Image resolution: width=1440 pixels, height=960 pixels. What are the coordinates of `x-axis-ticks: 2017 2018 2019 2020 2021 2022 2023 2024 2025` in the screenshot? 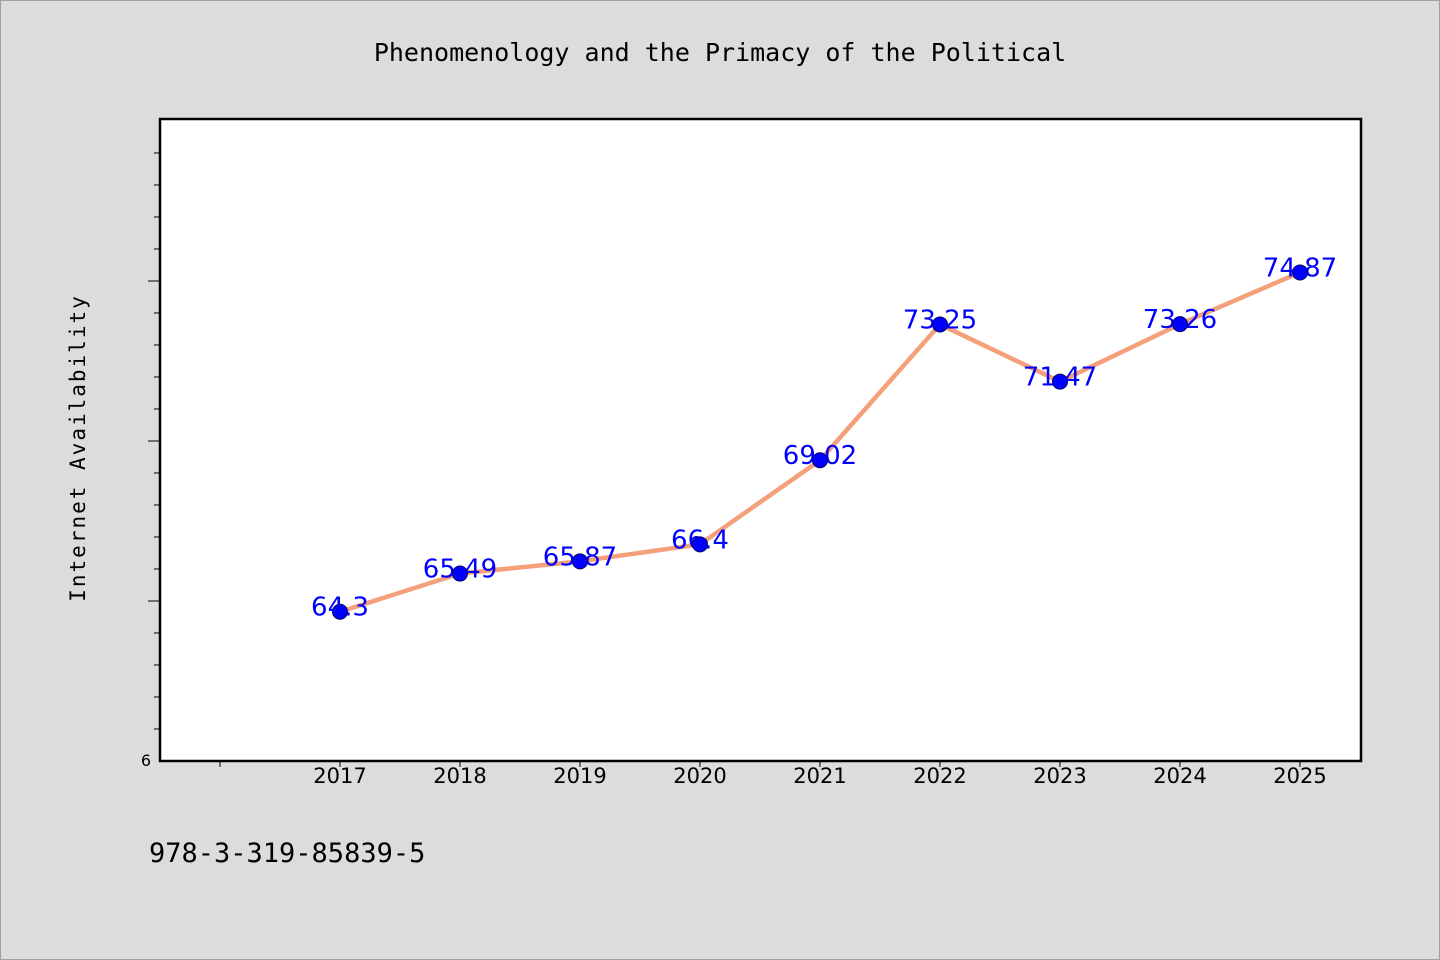 It's located at (773, 774).